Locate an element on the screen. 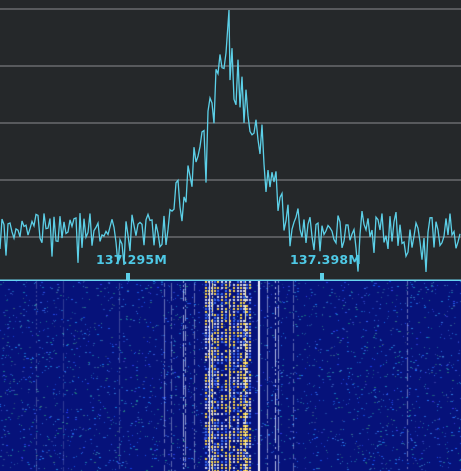 The image size is (461, 471). spectrum-baseline is located at coordinates (230, 280).